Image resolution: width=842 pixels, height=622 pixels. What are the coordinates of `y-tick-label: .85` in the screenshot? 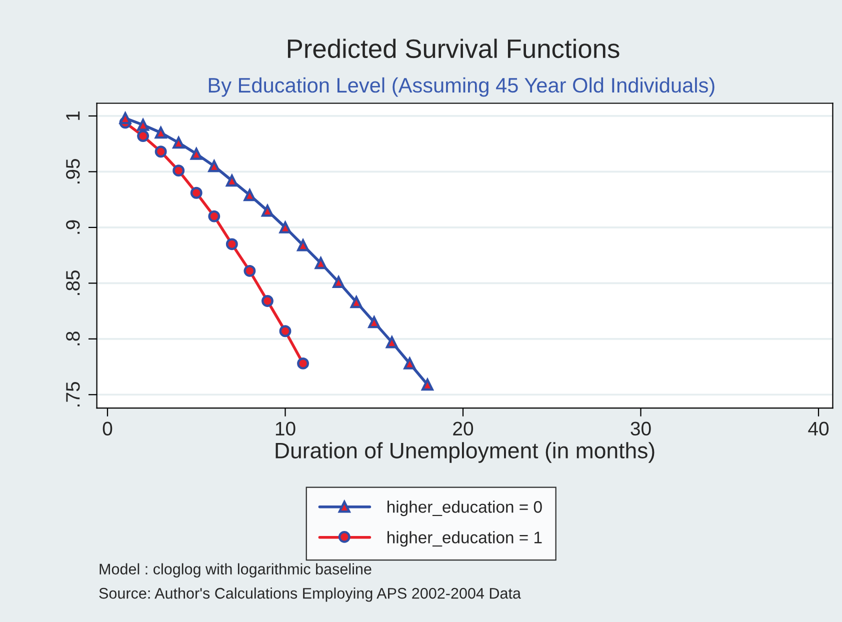 It's located at (73, 282).